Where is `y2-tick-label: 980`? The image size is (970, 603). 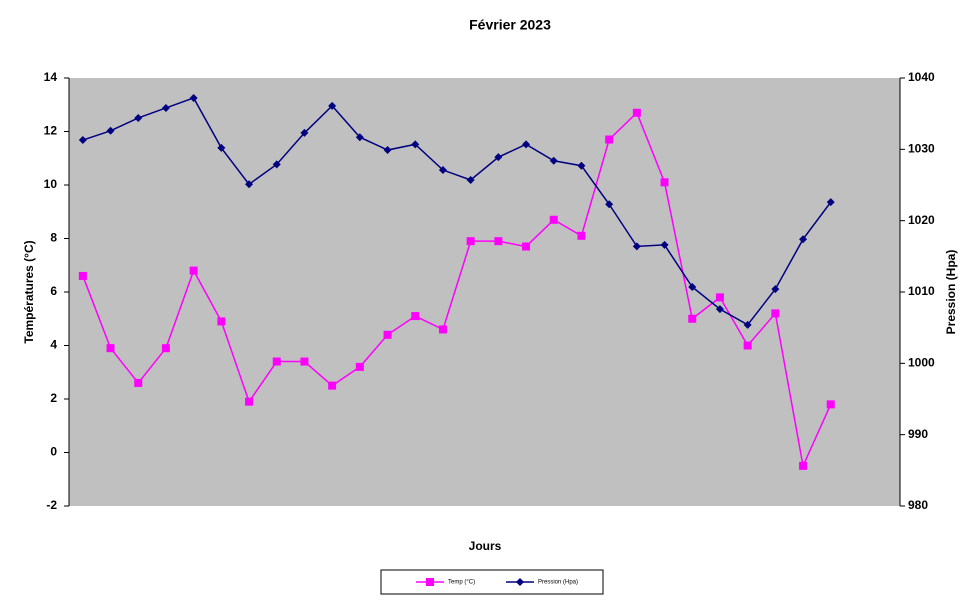 y2-tick-label: 980 is located at coordinates (918, 505).